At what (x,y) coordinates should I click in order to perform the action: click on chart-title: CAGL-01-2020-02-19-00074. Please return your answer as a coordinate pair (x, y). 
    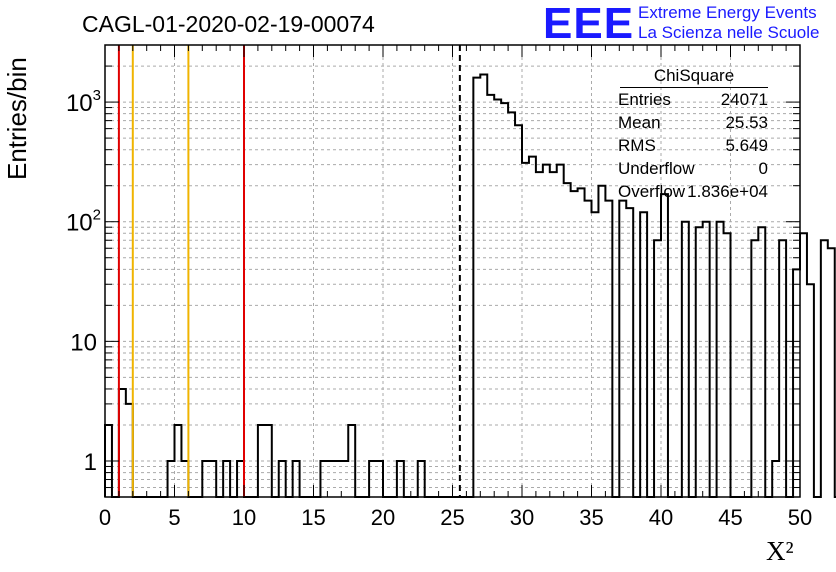
    Looking at the image, I should click on (228, 24).